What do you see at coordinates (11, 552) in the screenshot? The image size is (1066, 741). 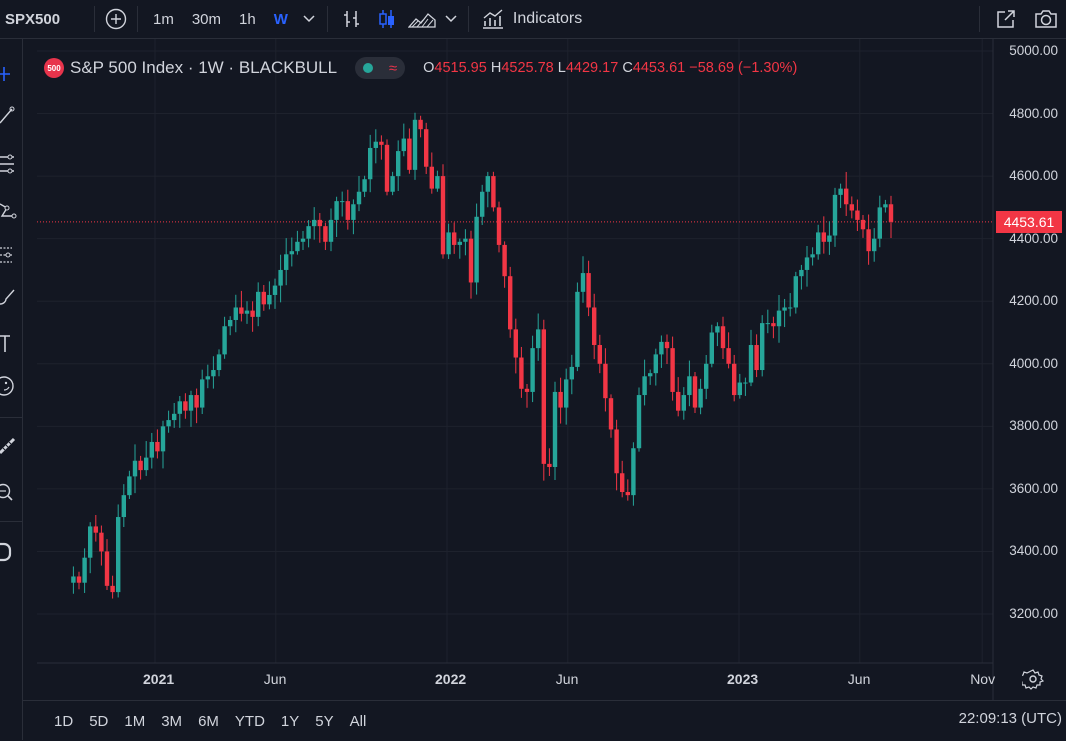 I see `magnet-icon` at bounding box center [11, 552].